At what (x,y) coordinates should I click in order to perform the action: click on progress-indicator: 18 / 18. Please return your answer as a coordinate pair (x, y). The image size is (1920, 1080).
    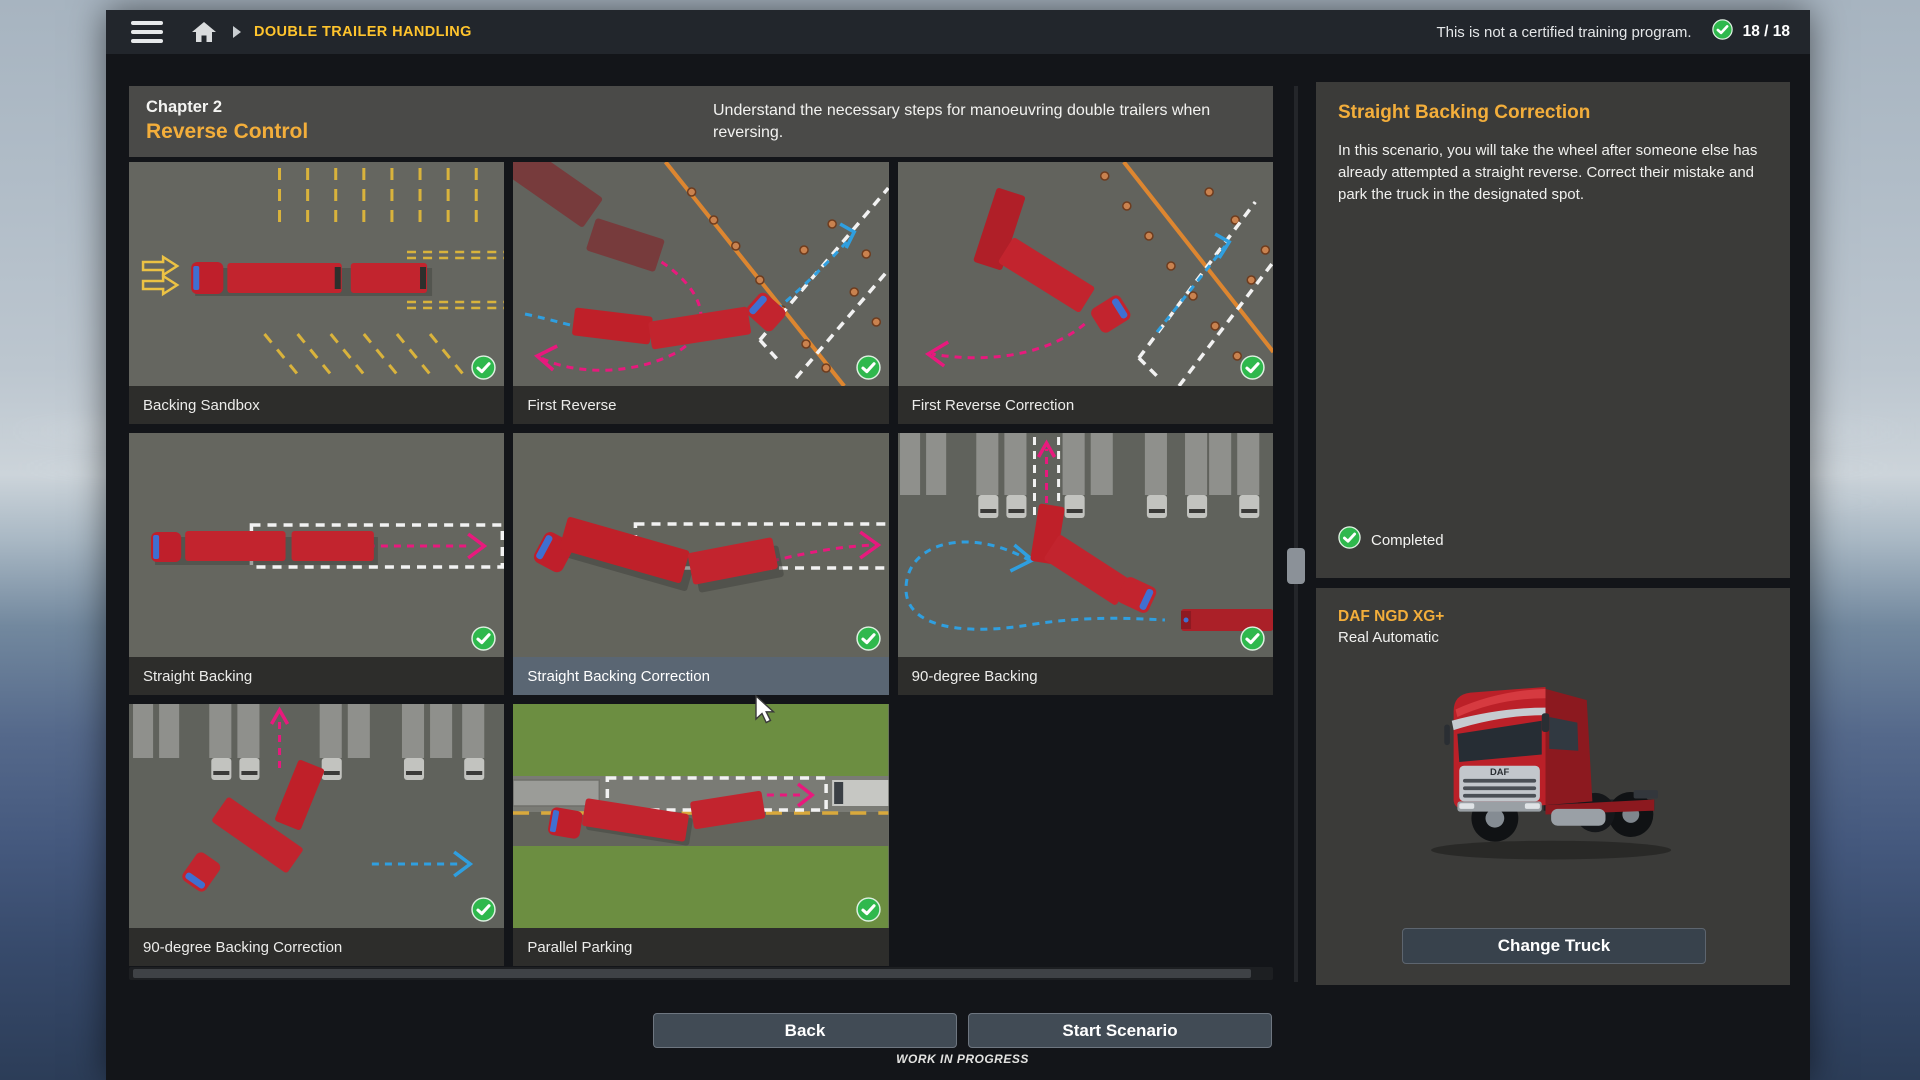
    Looking at the image, I should click on (1750, 32).